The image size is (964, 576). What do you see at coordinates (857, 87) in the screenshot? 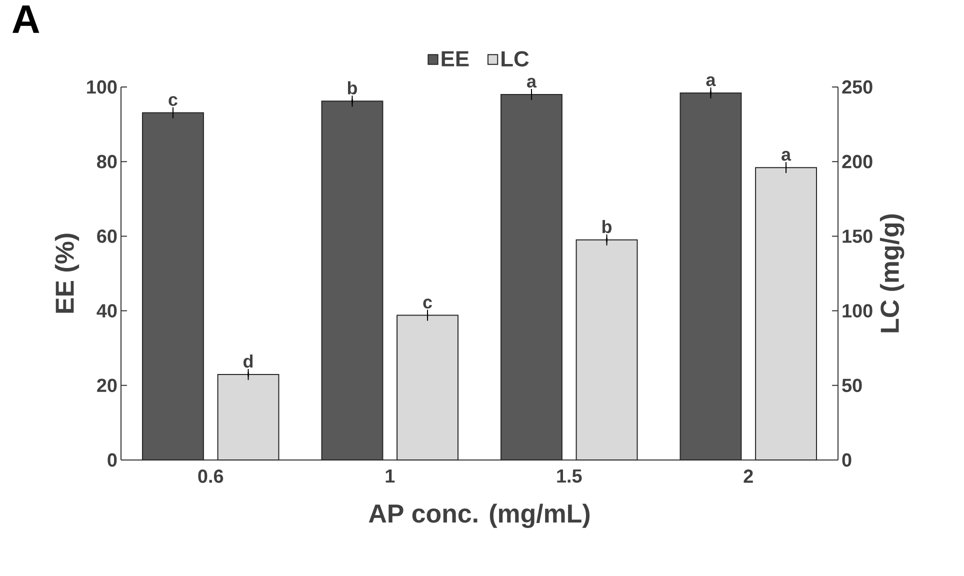
I see `y2-tick-label: 250` at bounding box center [857, 87].